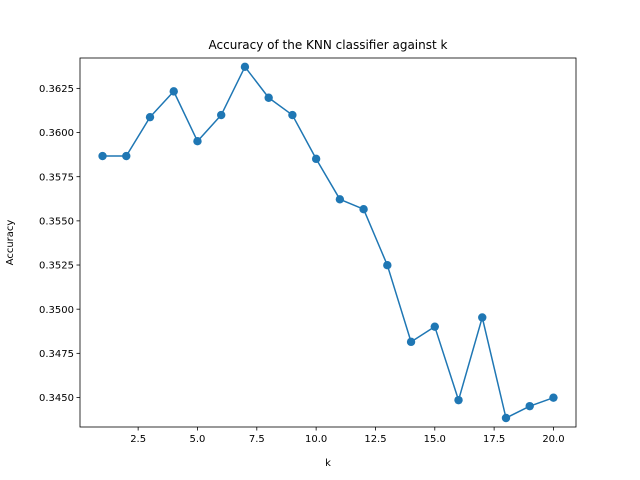  I want to click on x-axis-ticks: 2.5 5.0 7.5 10.0 12.5 15.0 17.5 20.0, so click(347, 436).